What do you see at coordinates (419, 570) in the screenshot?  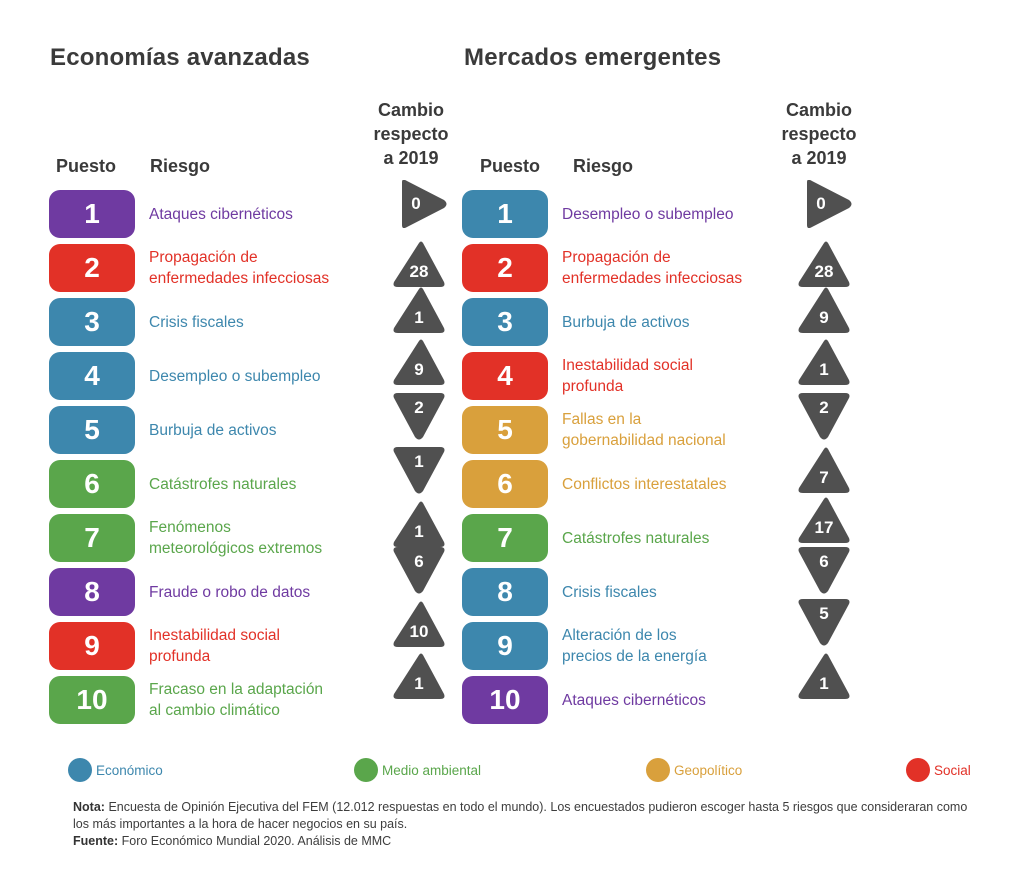 I see `triangle-down-icon: 6` at bounding box center [419, 570].